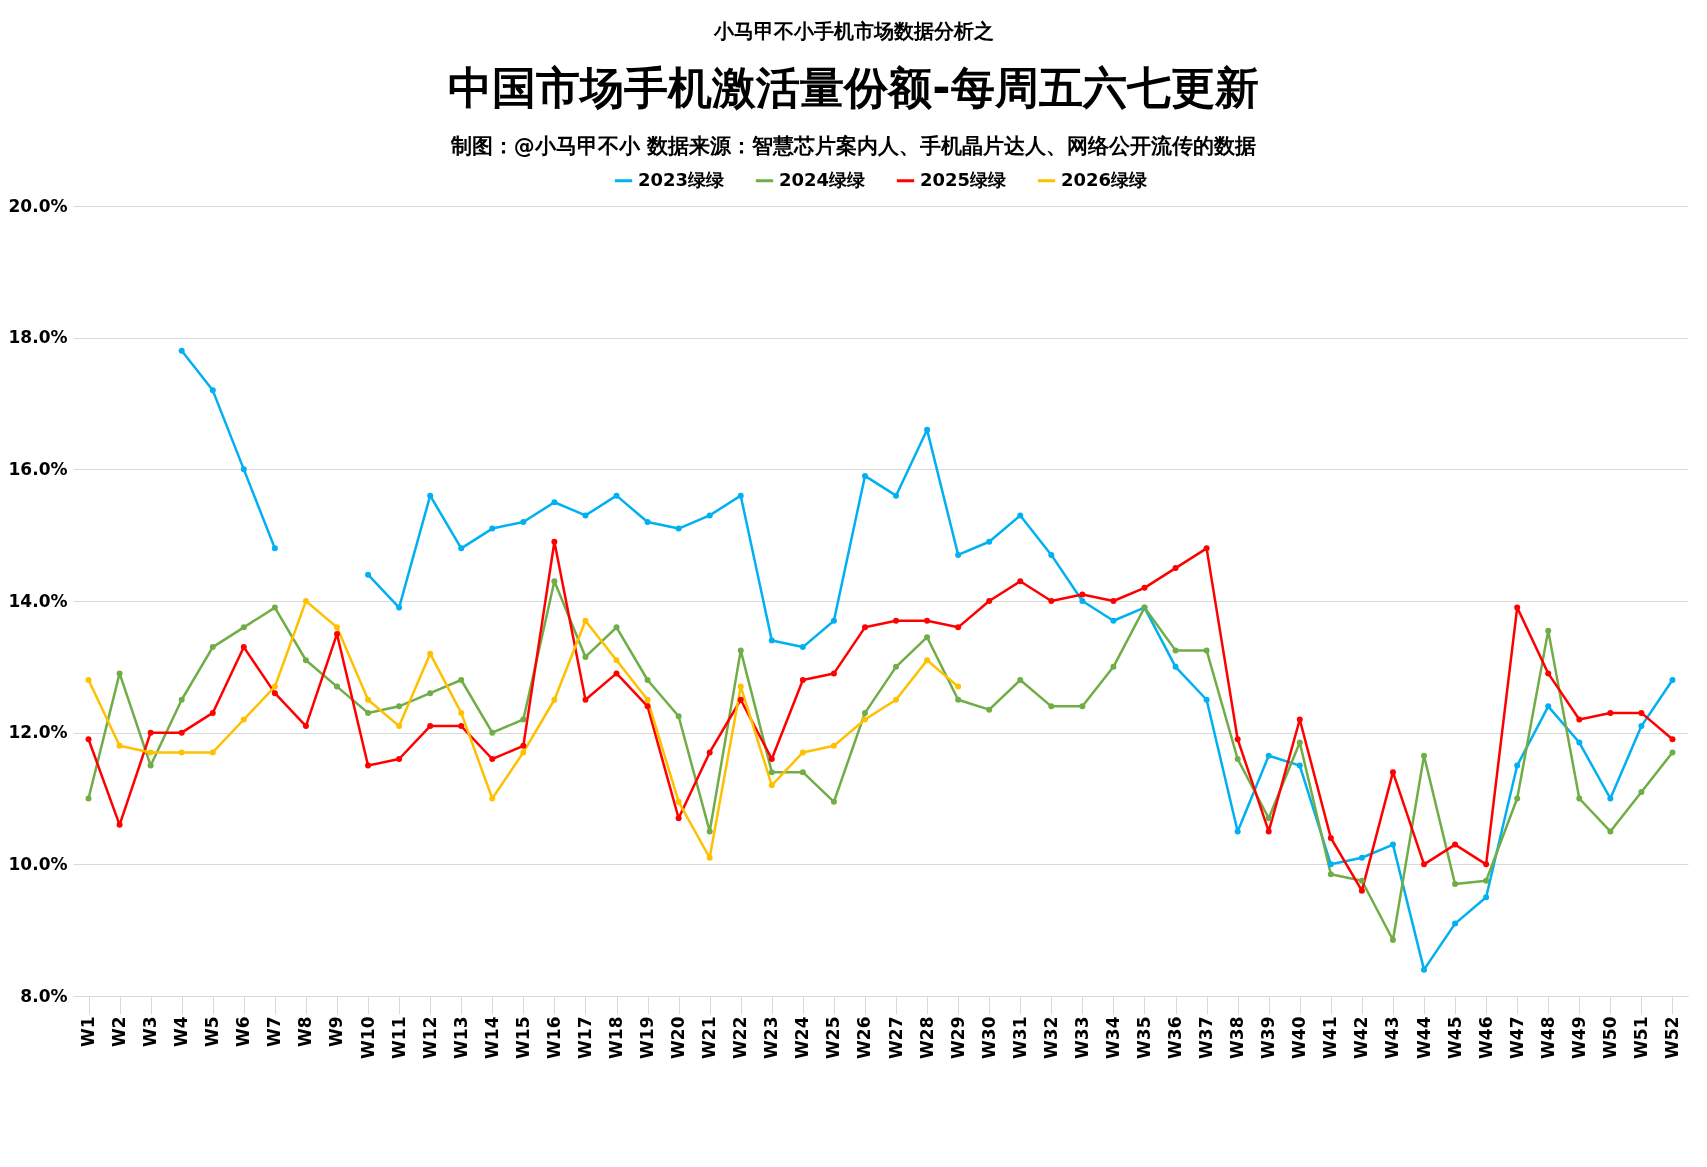 Image resolution: width=1707 pixels, height=1167 pixels. I want to click on x-tick-label: W45, so click(1454, 1037).